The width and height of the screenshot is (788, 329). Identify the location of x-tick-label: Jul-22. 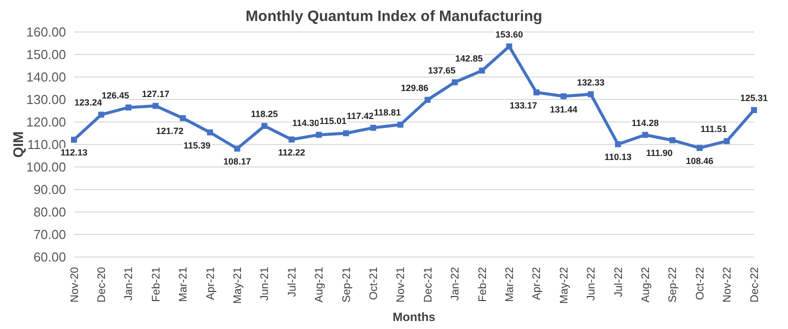
(618, 282).